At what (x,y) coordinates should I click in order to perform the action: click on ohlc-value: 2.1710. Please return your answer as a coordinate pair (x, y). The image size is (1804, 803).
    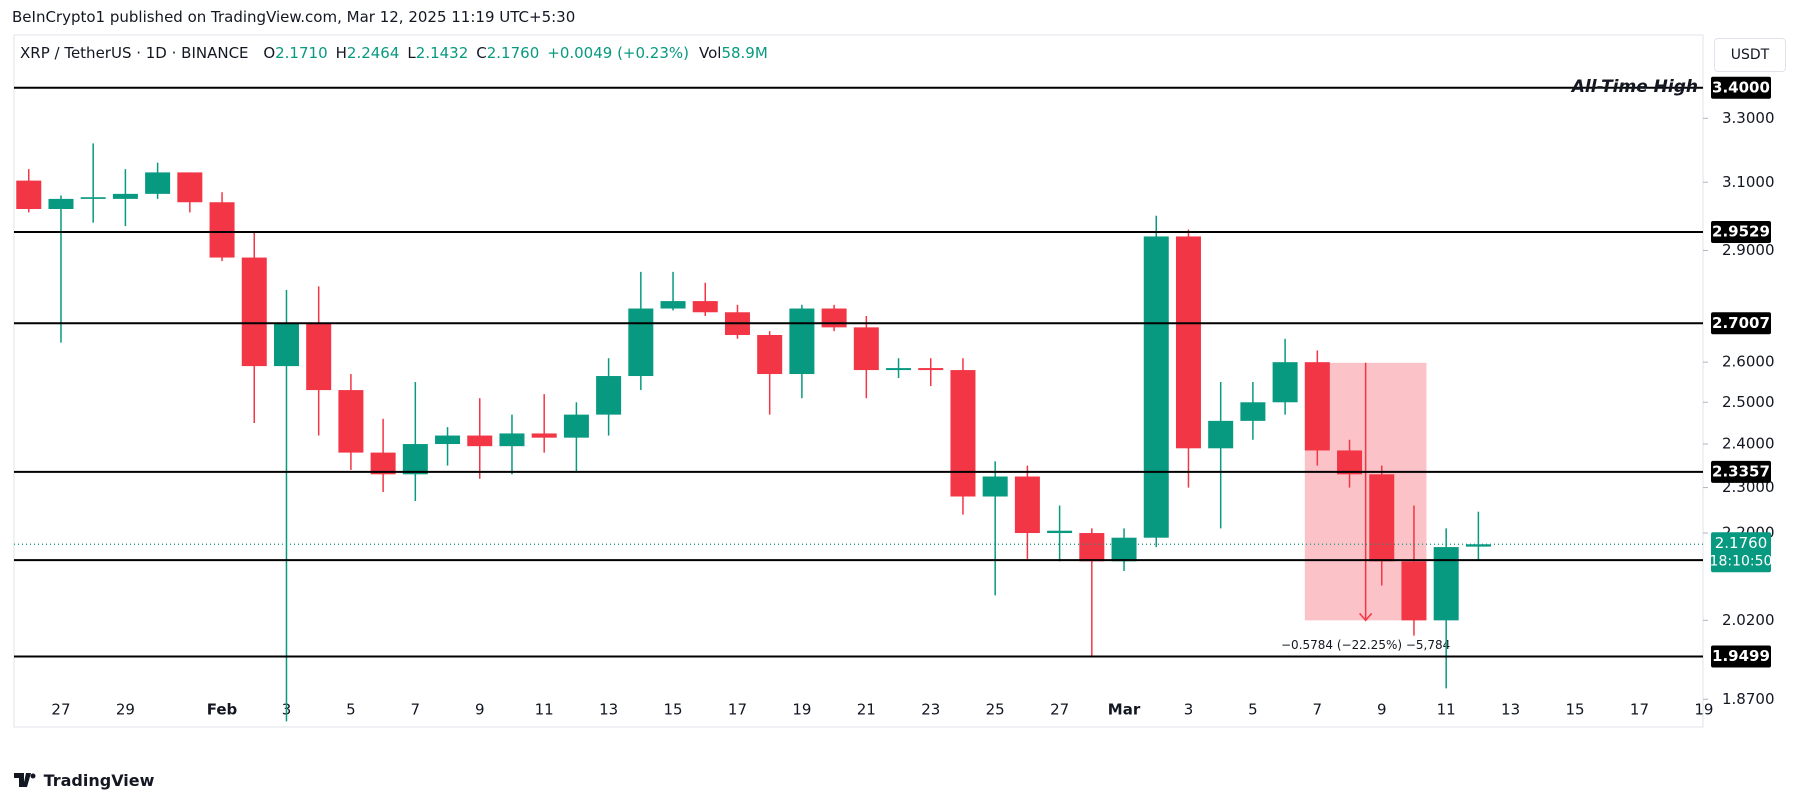
    Looking at the image, I should click on (301, 53).